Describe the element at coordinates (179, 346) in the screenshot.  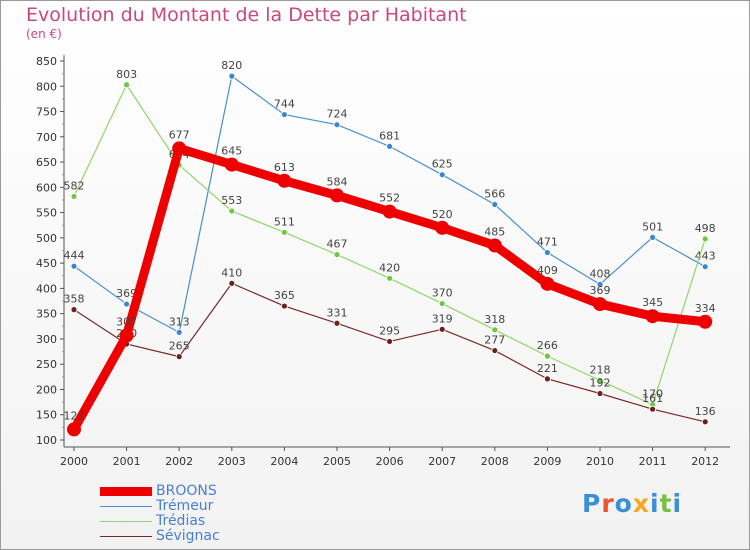
I see `data-label-sevignac: 265` at that location.